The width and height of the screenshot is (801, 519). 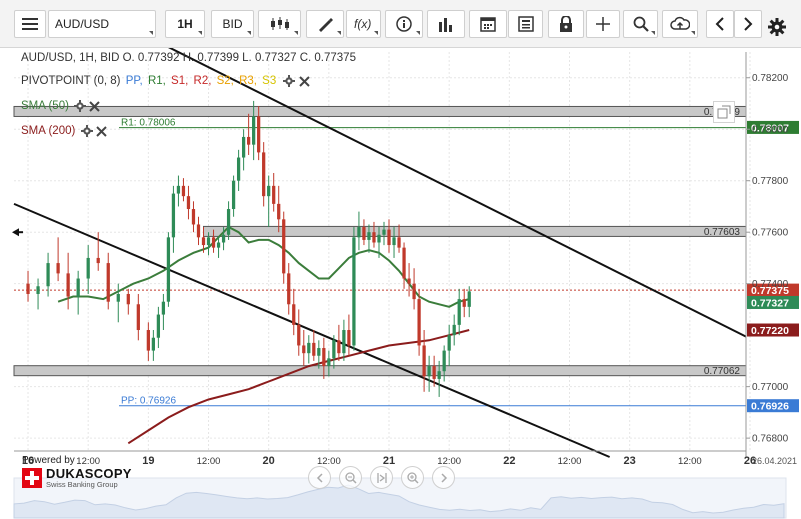 What do you see at coordinates (603, 24) in the screenshot?
I see `crosshair-button` at bounding box center [603, 24].